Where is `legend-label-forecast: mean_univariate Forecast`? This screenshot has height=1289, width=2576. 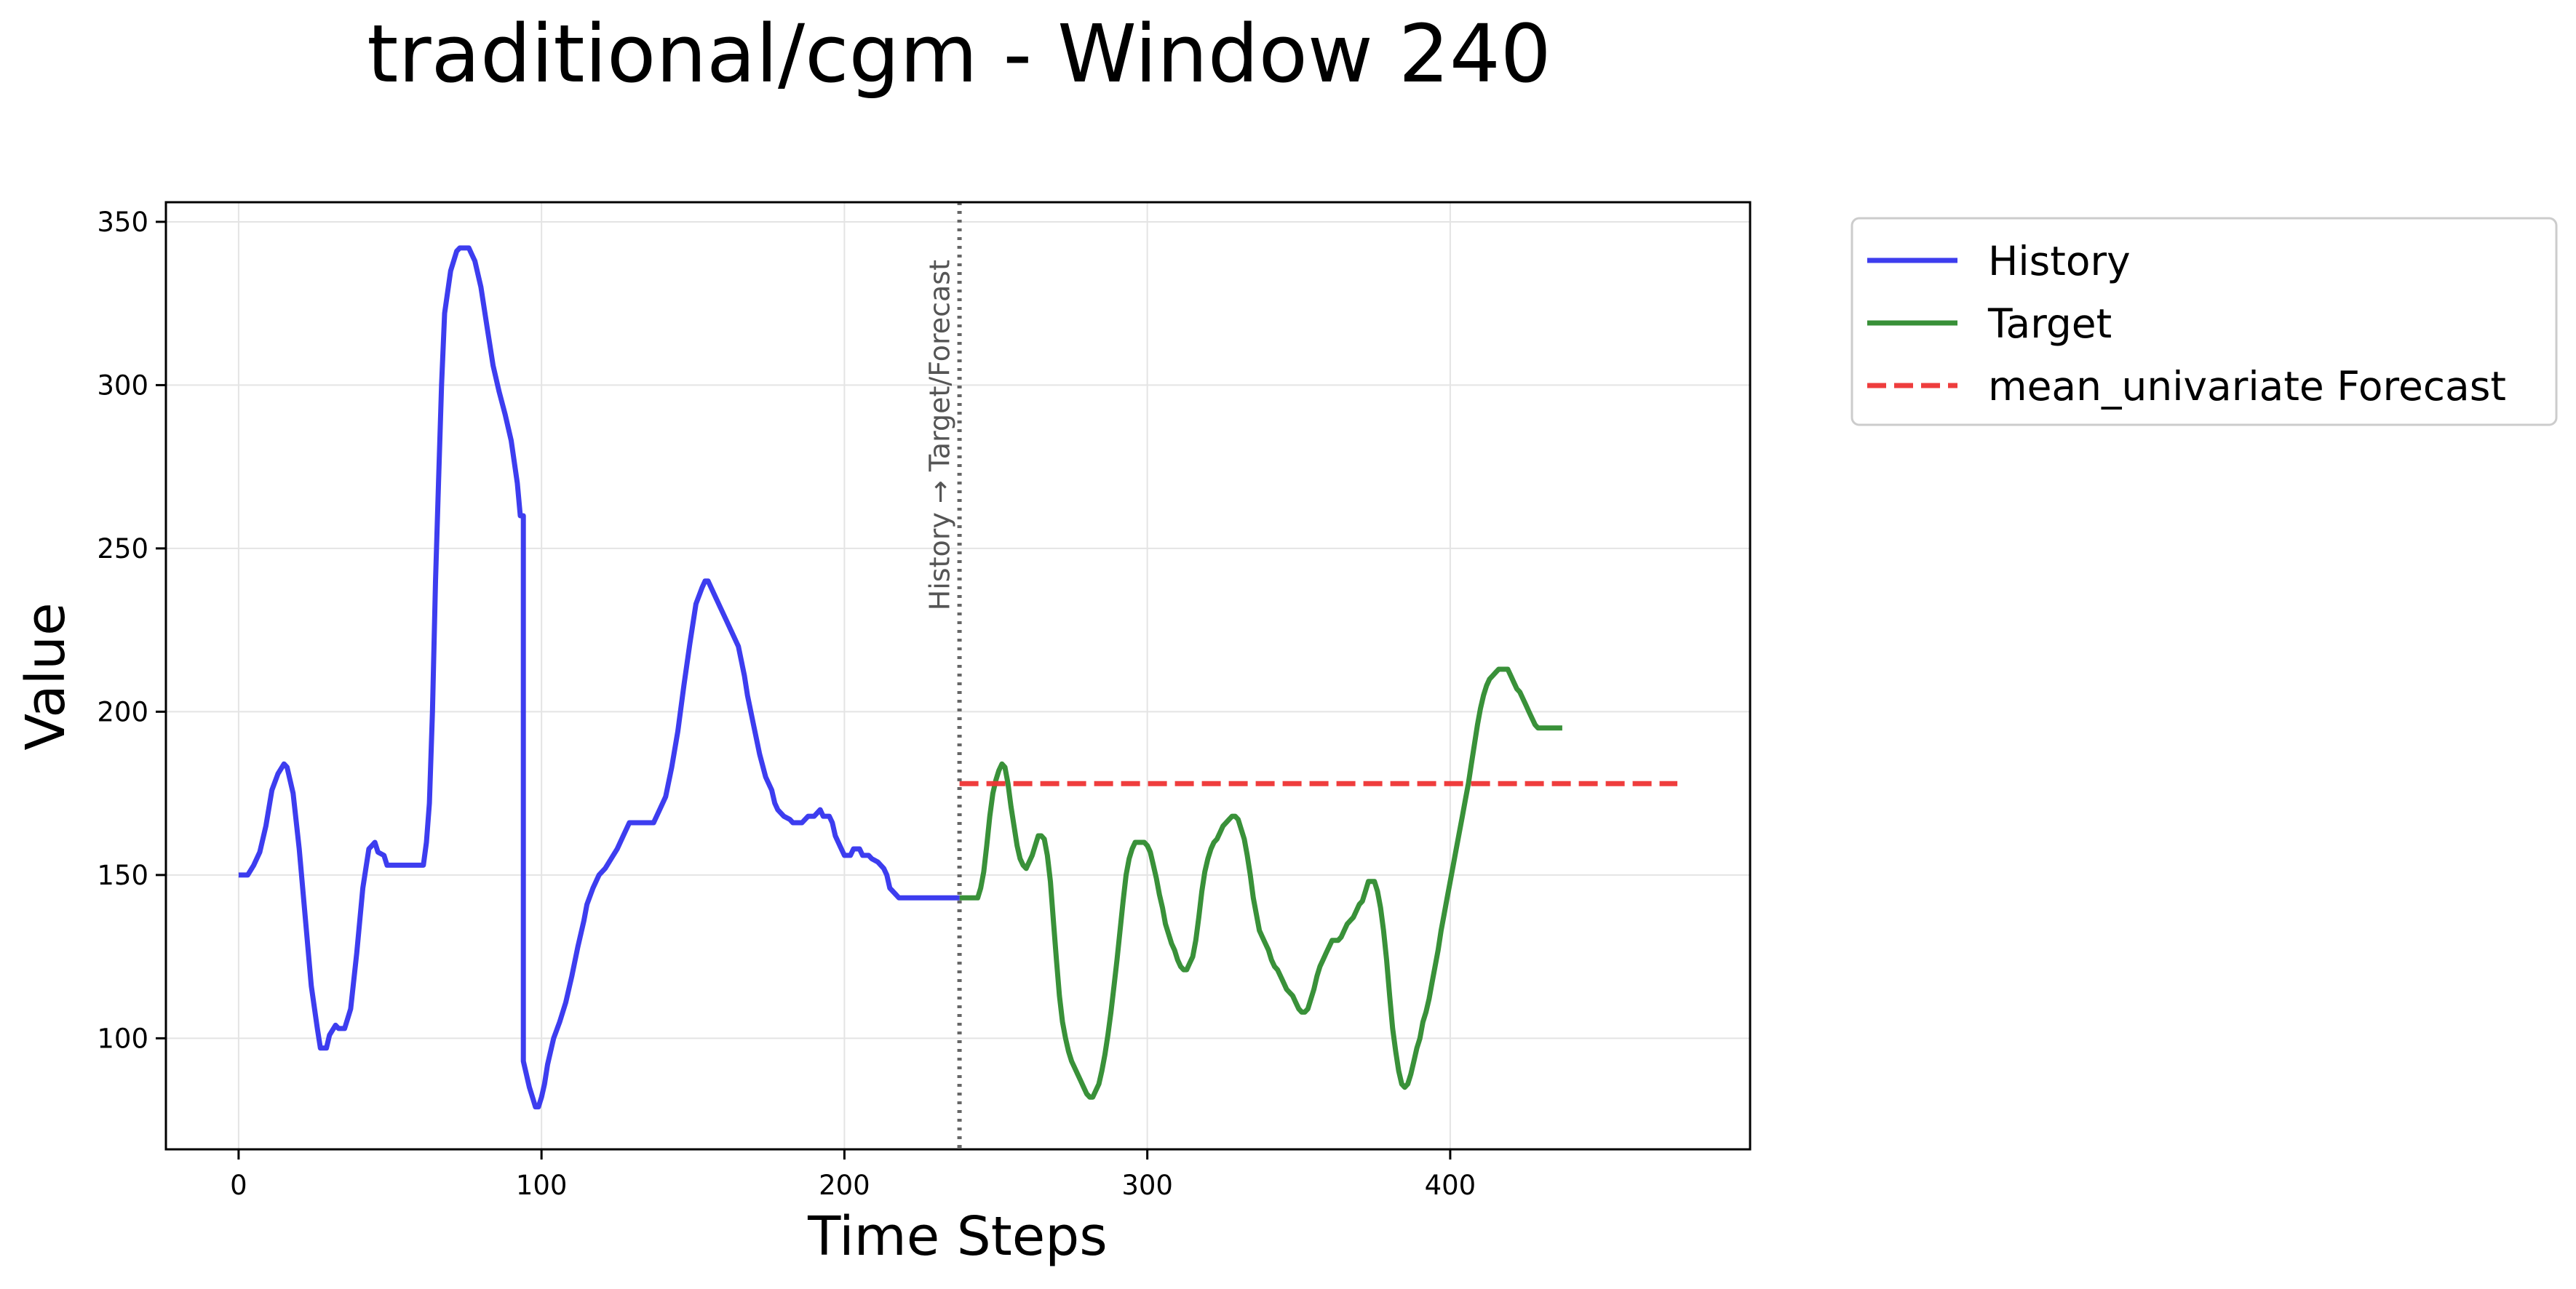
legend-label-forecast: mean_univariate Forecast is located at coordinates (2247, 386).